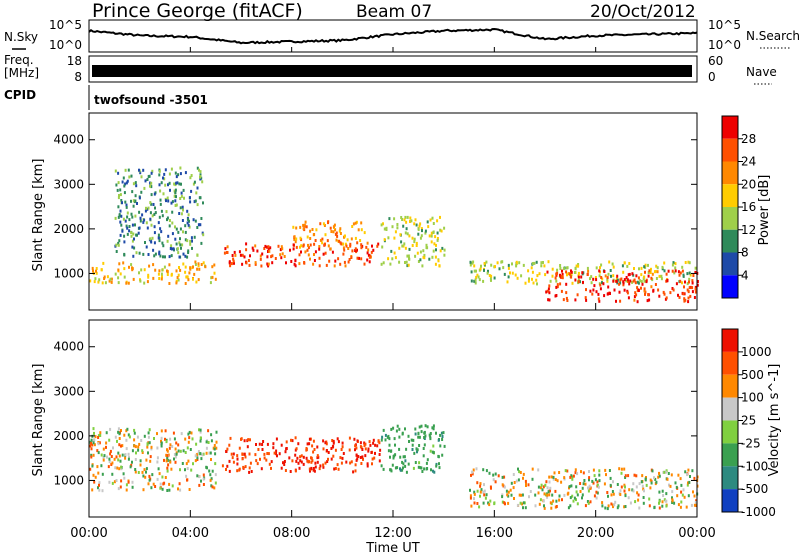 The height and width of the screenshot is (554, 800). Describe the element at coordinates (38, 420) in the screenshot. I see `velocity-ylabel: Slant Range [km]` at that location.